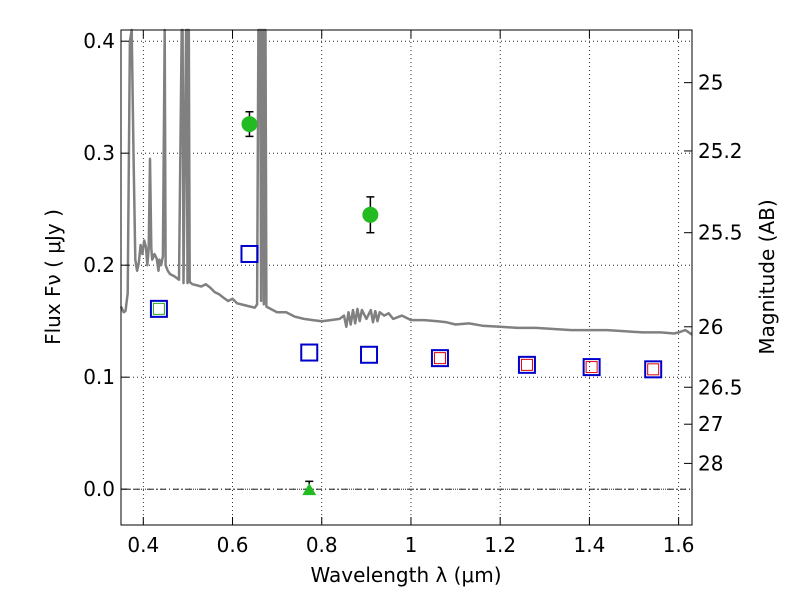 This screenshot has height=604, width=800. Describe the element at coordinates (767, 276) in the screenshot. I see `y2-axis-title: Magnitude (AB)` at that location.